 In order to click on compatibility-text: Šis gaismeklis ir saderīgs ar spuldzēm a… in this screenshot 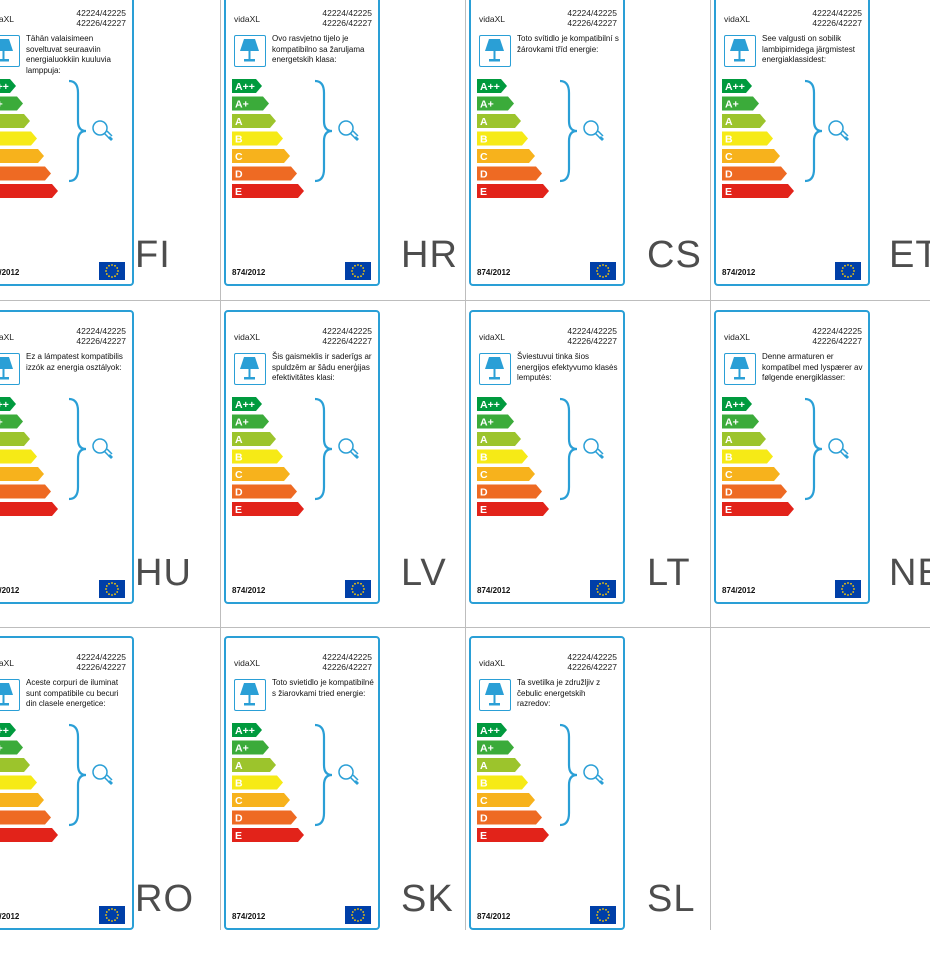, I will do `click(322, 367)`.